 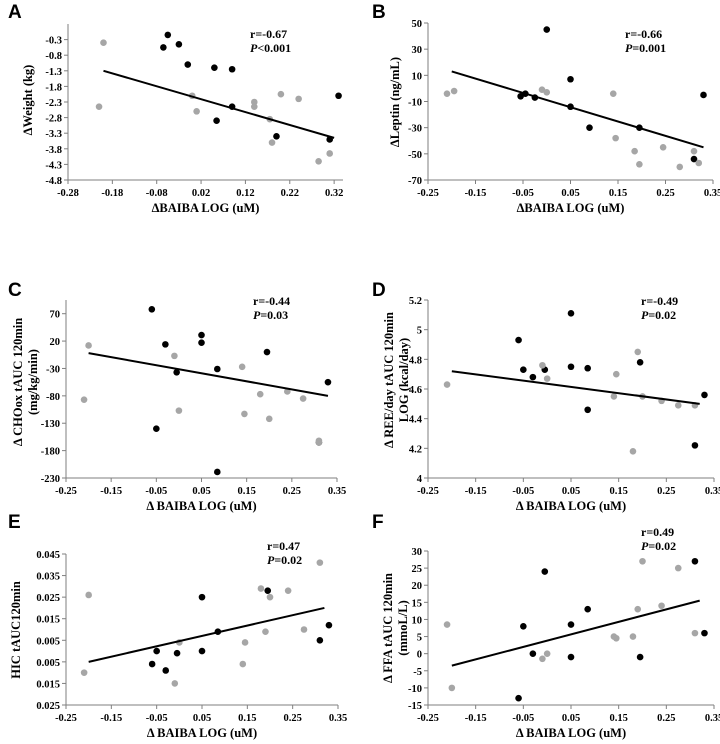 What do you see at coordinates (50, 424) in the screenshot?
I see `y-tick-label: -130` at bounding box center [50, 424].